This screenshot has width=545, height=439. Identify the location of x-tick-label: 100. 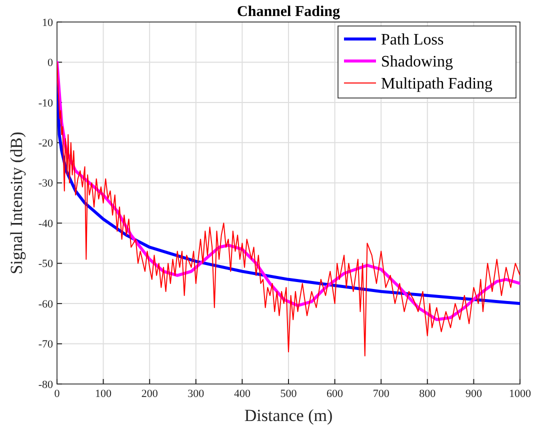
(103, 394).